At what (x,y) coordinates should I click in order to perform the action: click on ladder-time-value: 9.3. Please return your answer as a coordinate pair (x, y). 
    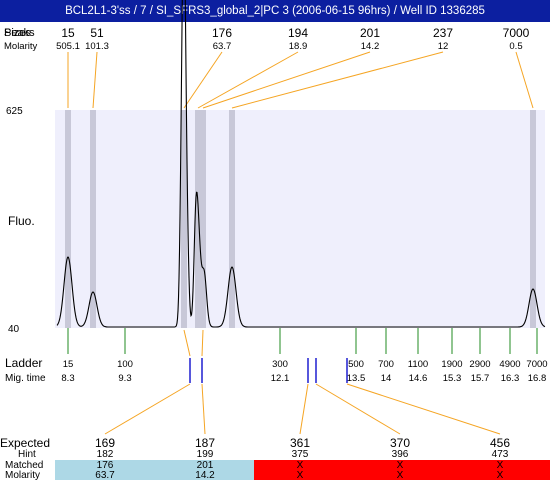
    Looking at the image, I should click on (124, 378).